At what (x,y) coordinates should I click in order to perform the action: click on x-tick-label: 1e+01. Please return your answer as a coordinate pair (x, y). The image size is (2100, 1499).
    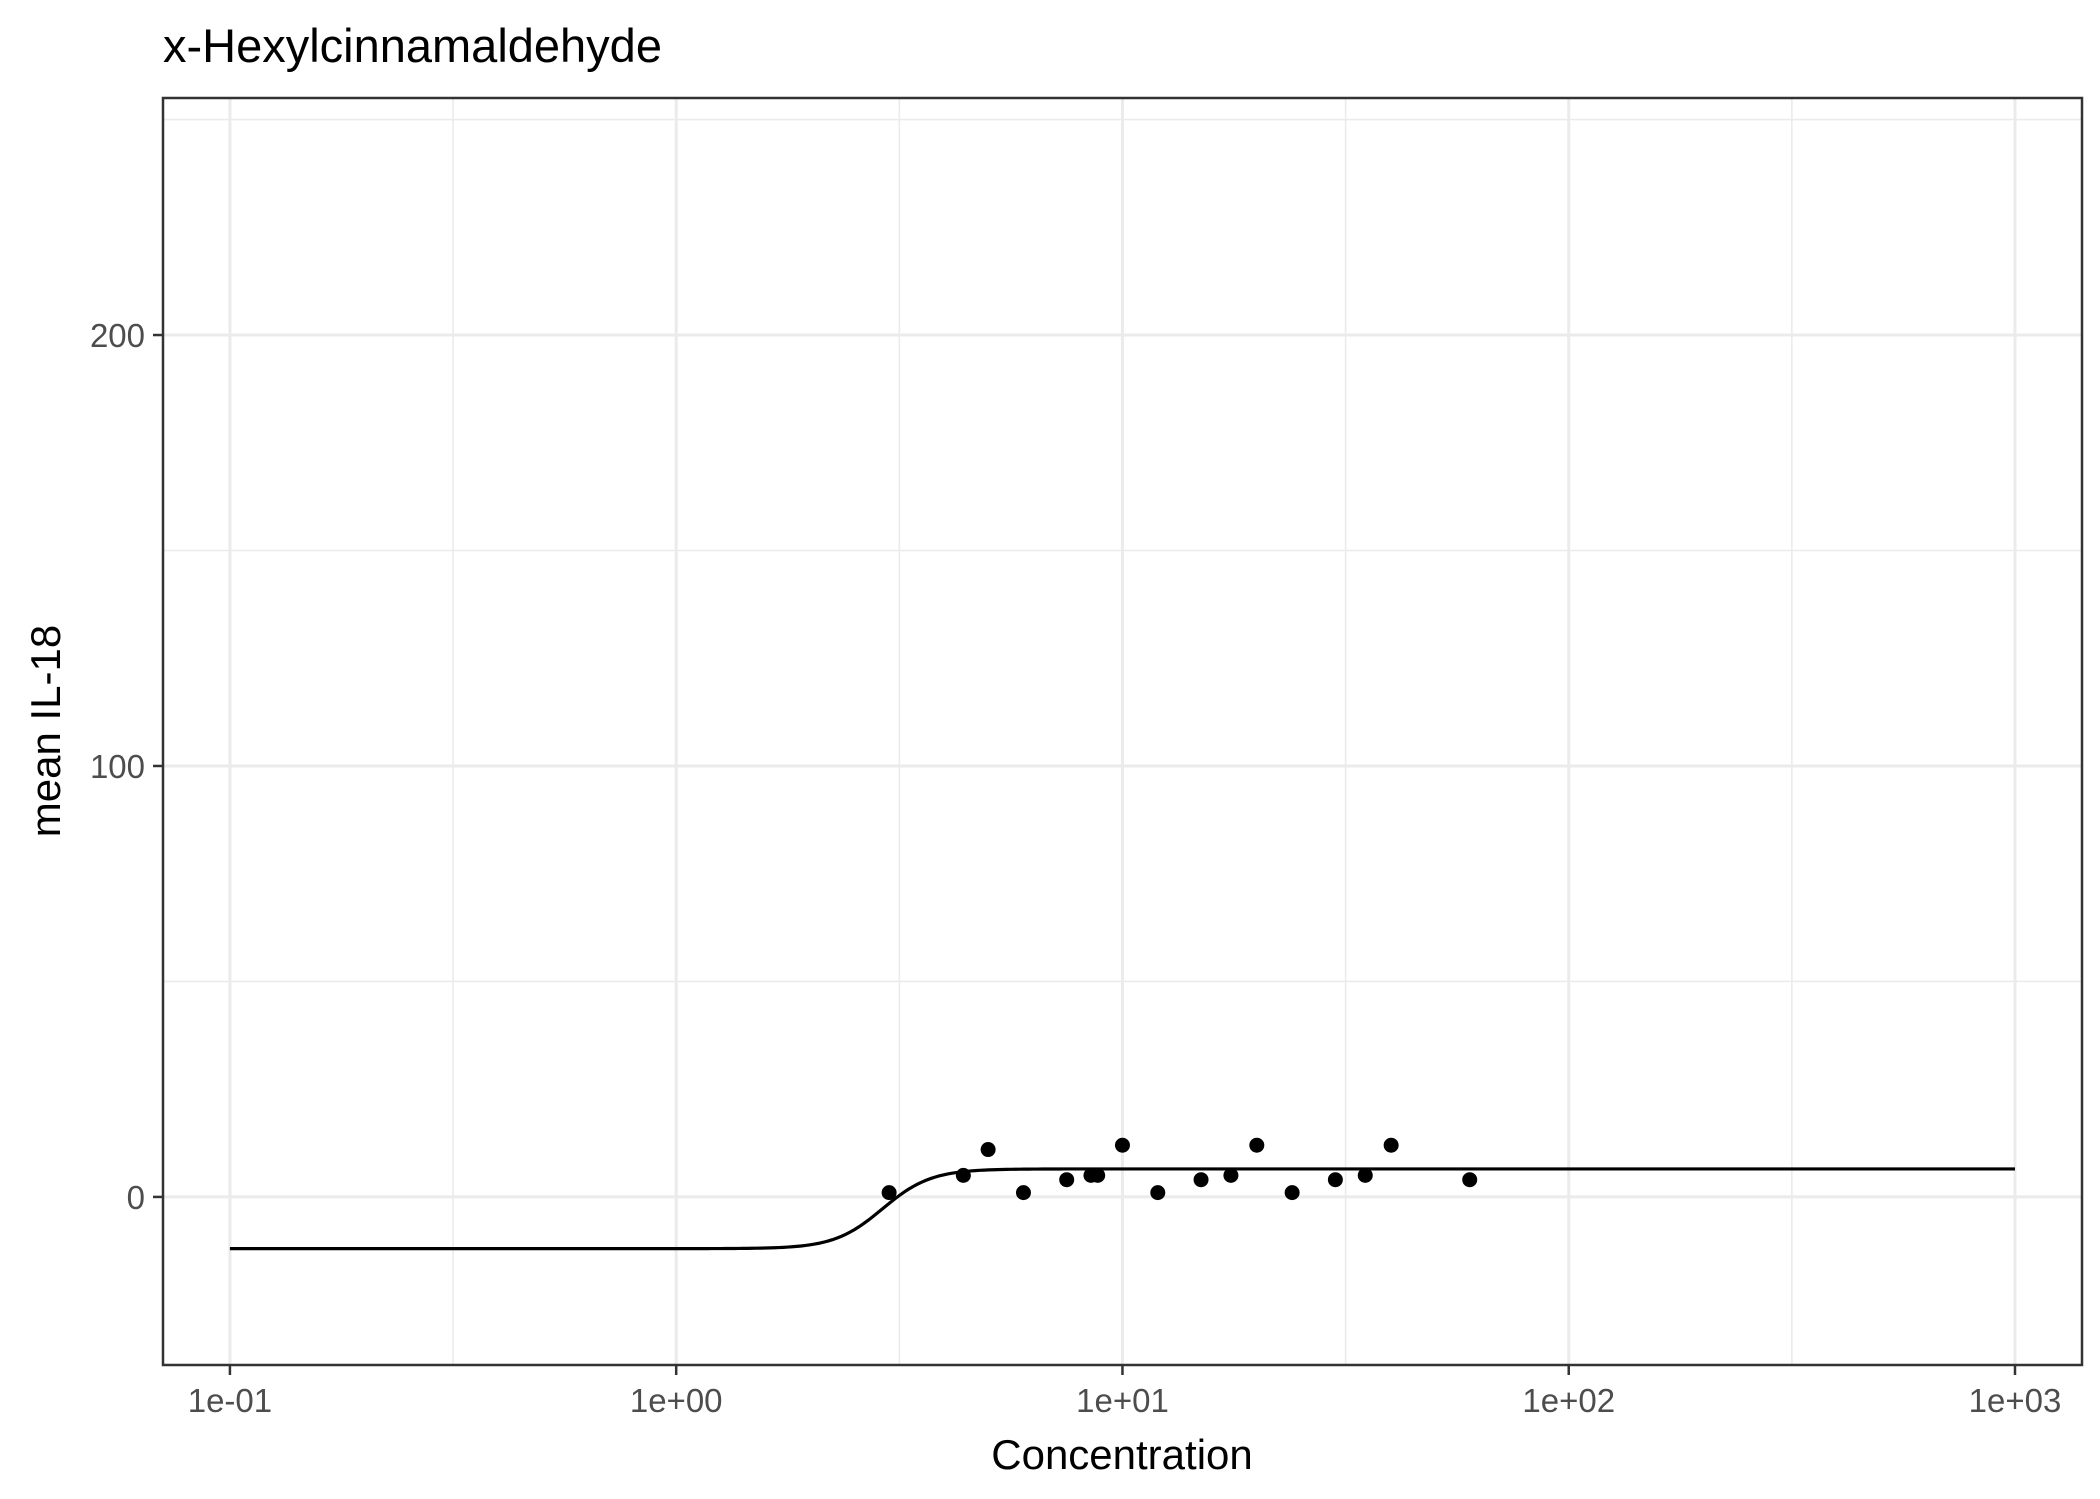
    Looking at the image, I should click on (1122, 1400).